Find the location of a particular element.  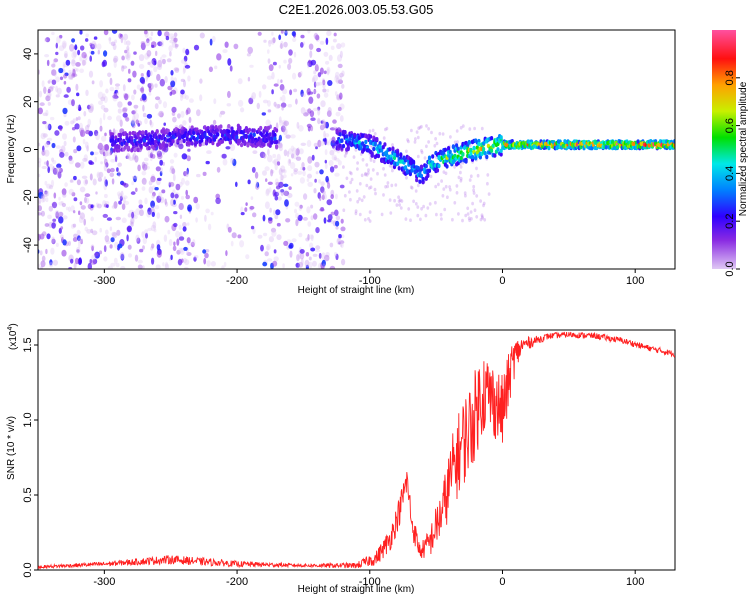

x-tick-label: -300 is located at coordinates (104, 582).